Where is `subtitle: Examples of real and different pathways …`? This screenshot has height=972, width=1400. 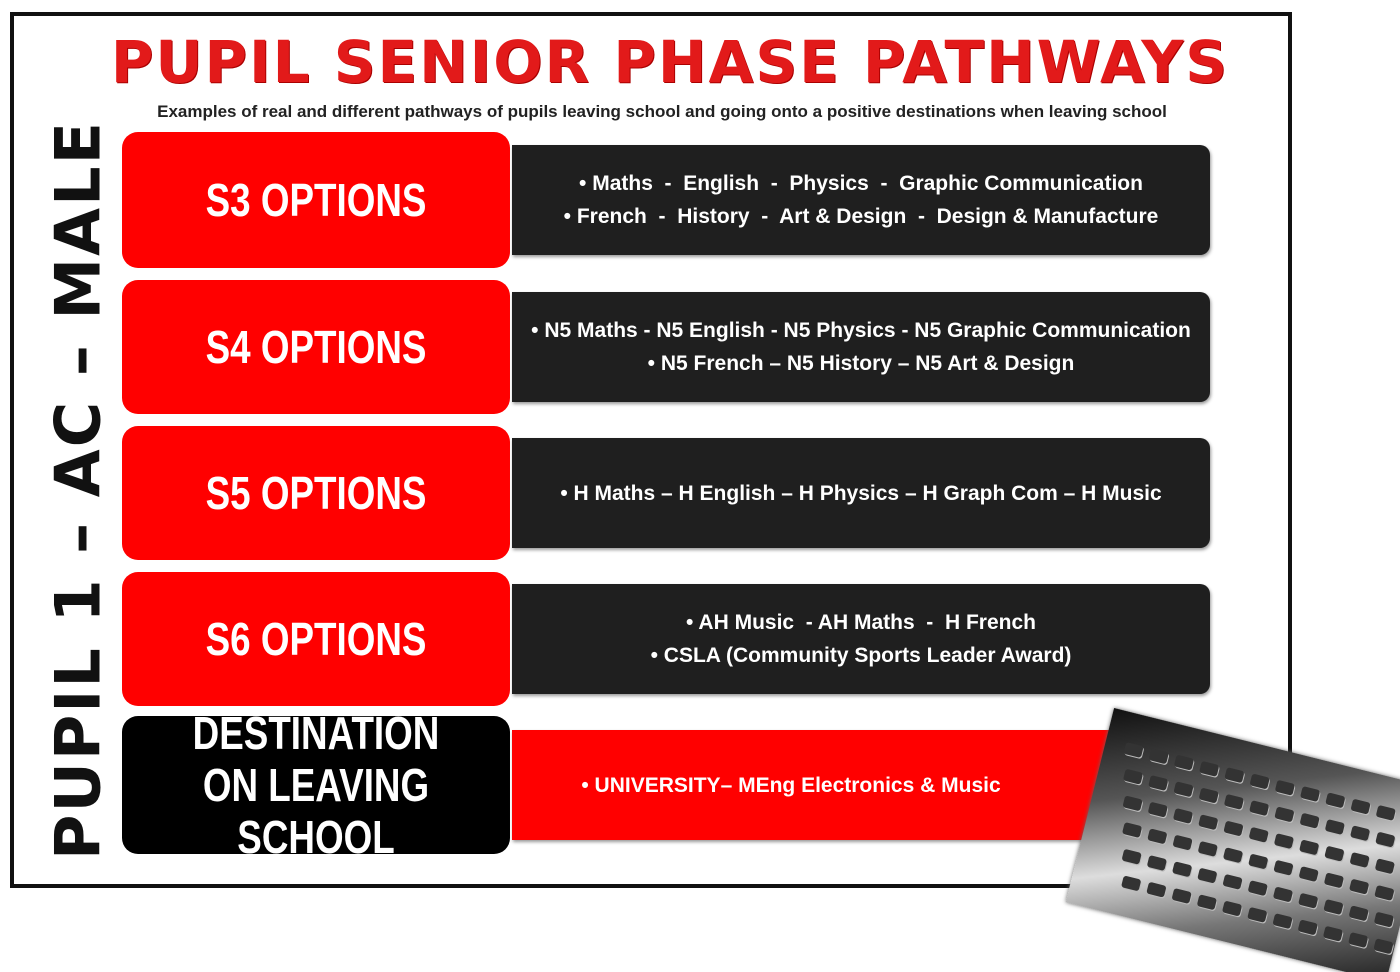
subtitle: Examples of real and different pathways … is located at coordinates (662, 111).